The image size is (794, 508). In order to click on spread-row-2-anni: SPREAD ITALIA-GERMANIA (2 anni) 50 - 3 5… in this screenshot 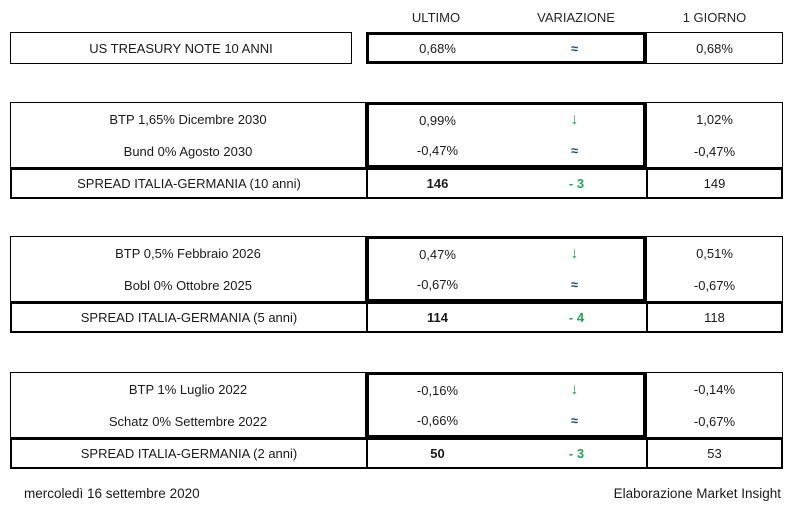, I will do `click(396, 453)`.